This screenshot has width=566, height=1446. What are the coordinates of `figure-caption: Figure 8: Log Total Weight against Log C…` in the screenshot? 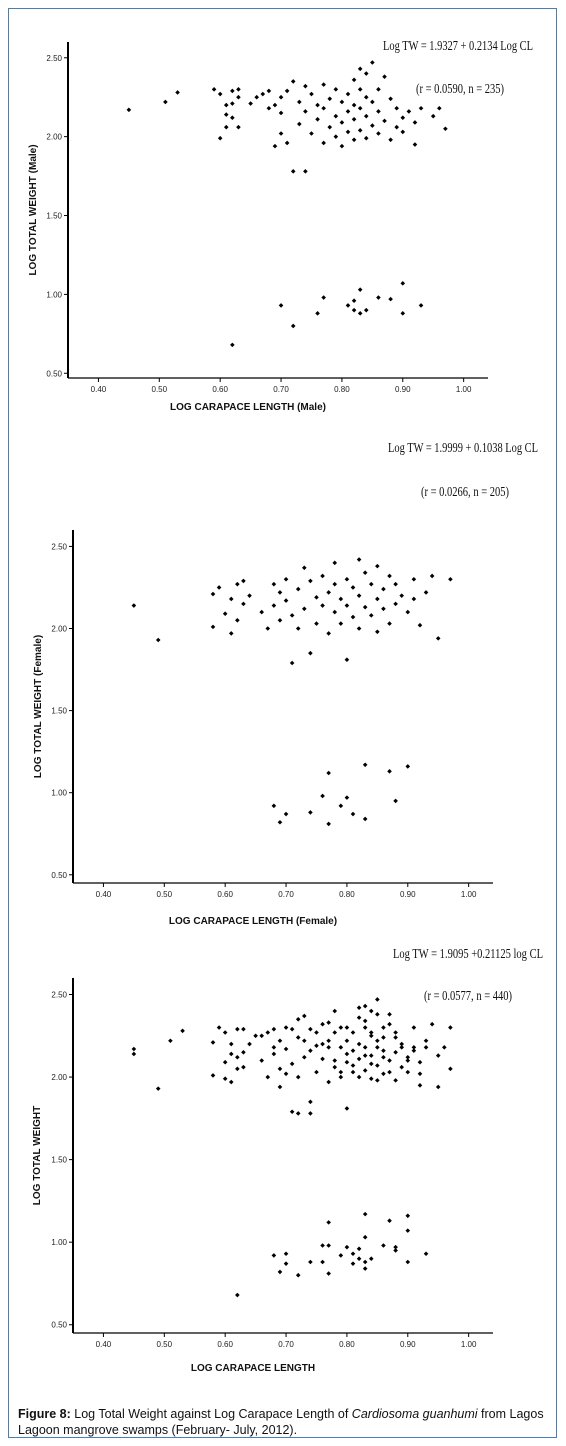 It's located at (283, 1422).